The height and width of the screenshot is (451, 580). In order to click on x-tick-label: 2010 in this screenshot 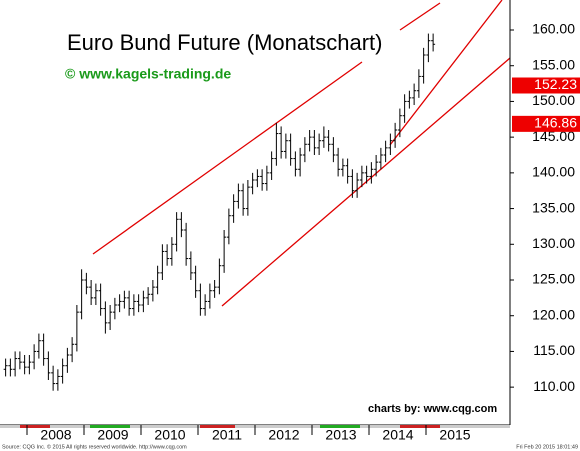, I will do `click(169, 435)`.